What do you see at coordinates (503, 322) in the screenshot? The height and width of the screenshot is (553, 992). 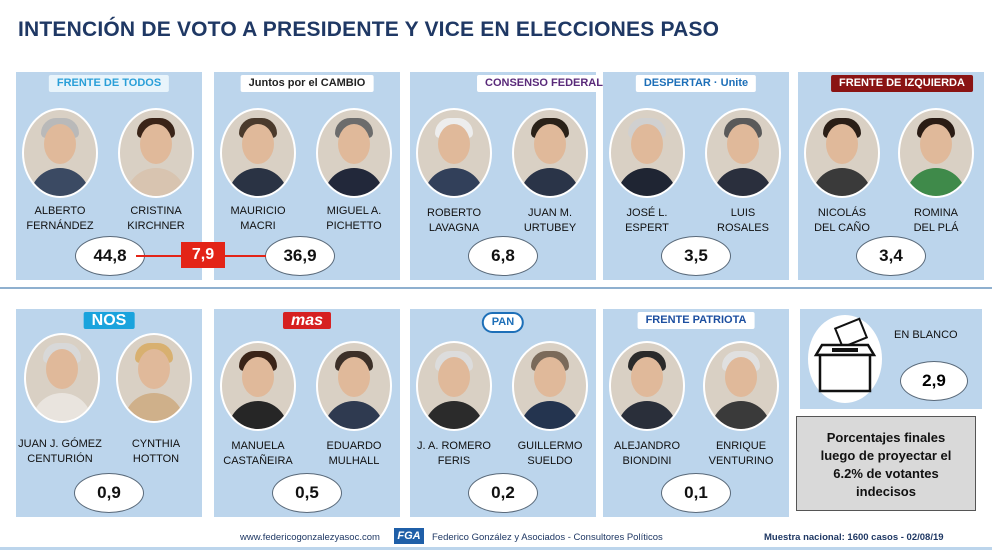 I see `party-logo: PAN` at bounding box center [503, 322].